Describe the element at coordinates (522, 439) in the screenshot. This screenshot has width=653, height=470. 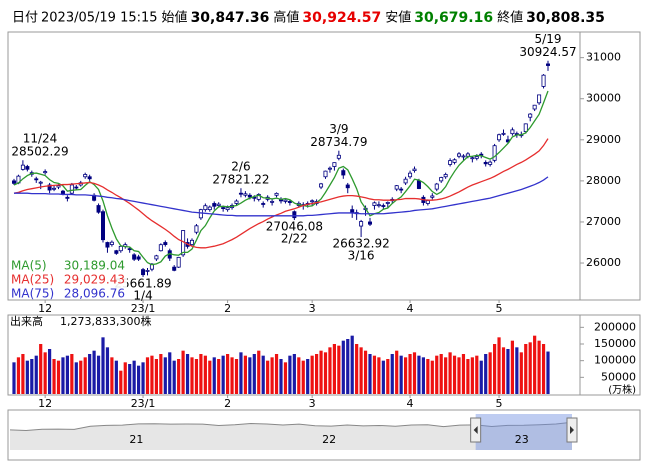
I see `navigator-label: 23` at that location.